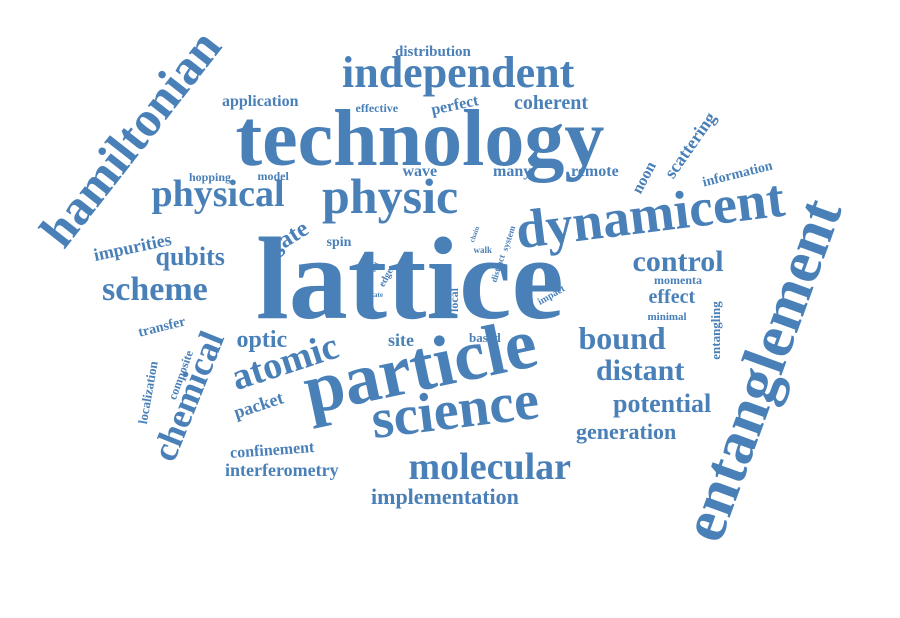 This screenshot has width=900, height=618. Describe the element at coordinates (376, 294) in the screenshot. I see `word-state: state` at that location.